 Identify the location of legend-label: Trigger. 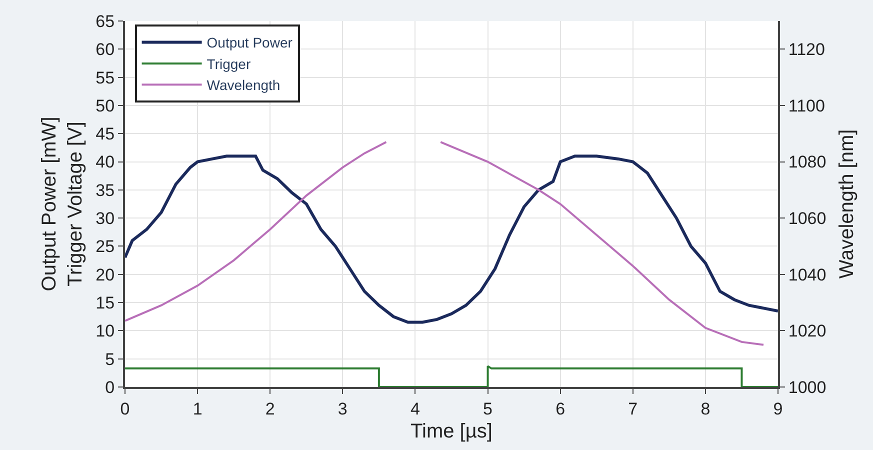
(228, 64).